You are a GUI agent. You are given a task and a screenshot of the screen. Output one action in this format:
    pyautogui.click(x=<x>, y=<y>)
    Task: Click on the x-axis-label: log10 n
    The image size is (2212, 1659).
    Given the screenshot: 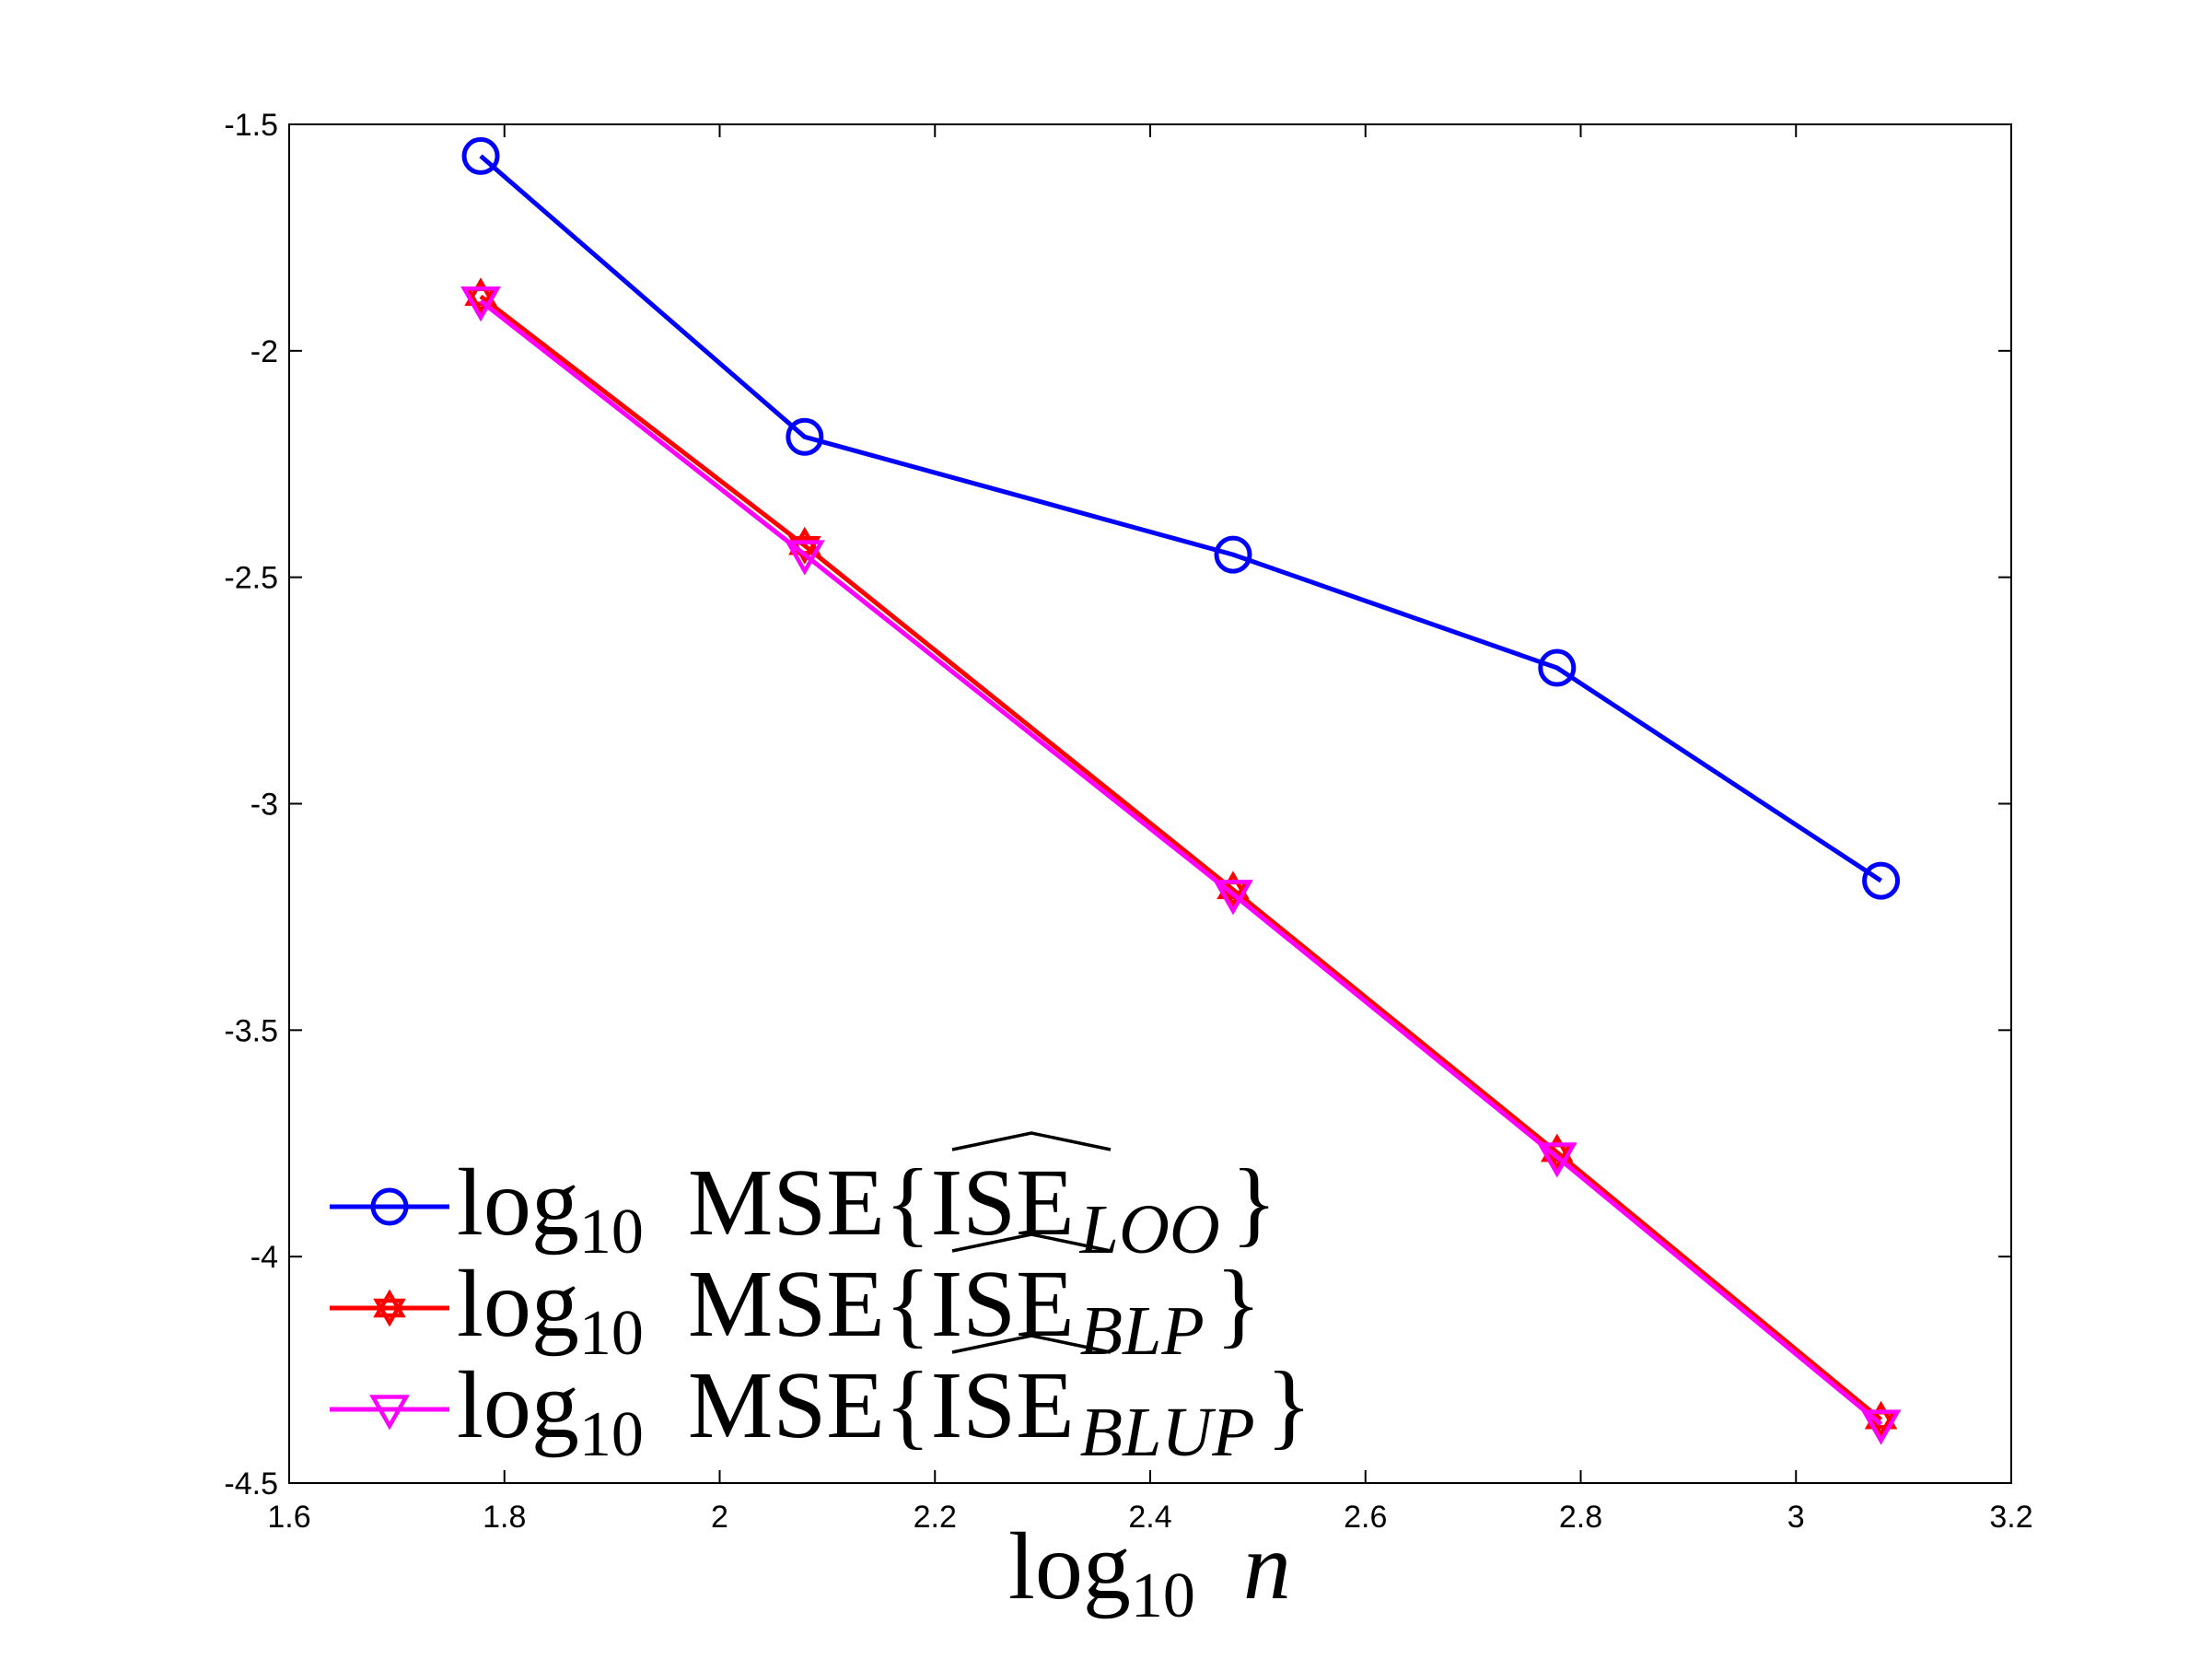 What is the action you would take?
    pyautogui.click(x=1149, y=1572)
    